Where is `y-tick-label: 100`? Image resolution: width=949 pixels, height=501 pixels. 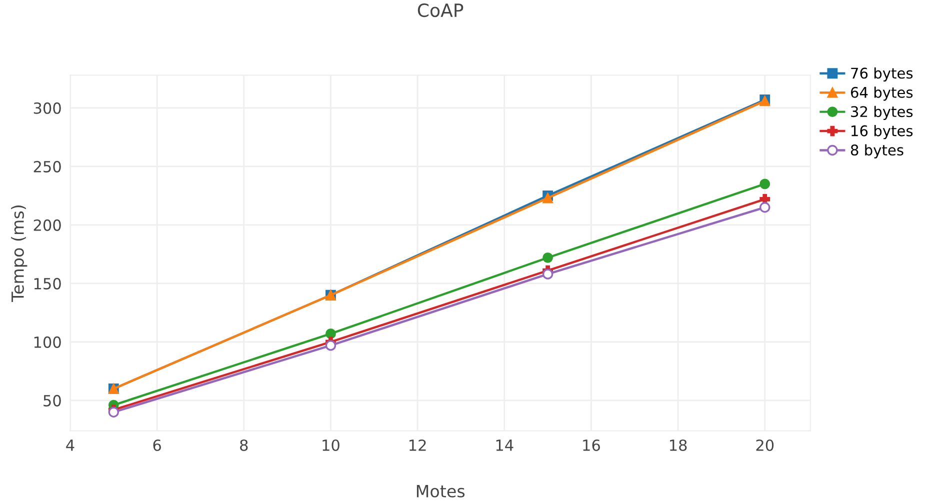
y-tick-label: 100 is located at coordinates (47, 342).